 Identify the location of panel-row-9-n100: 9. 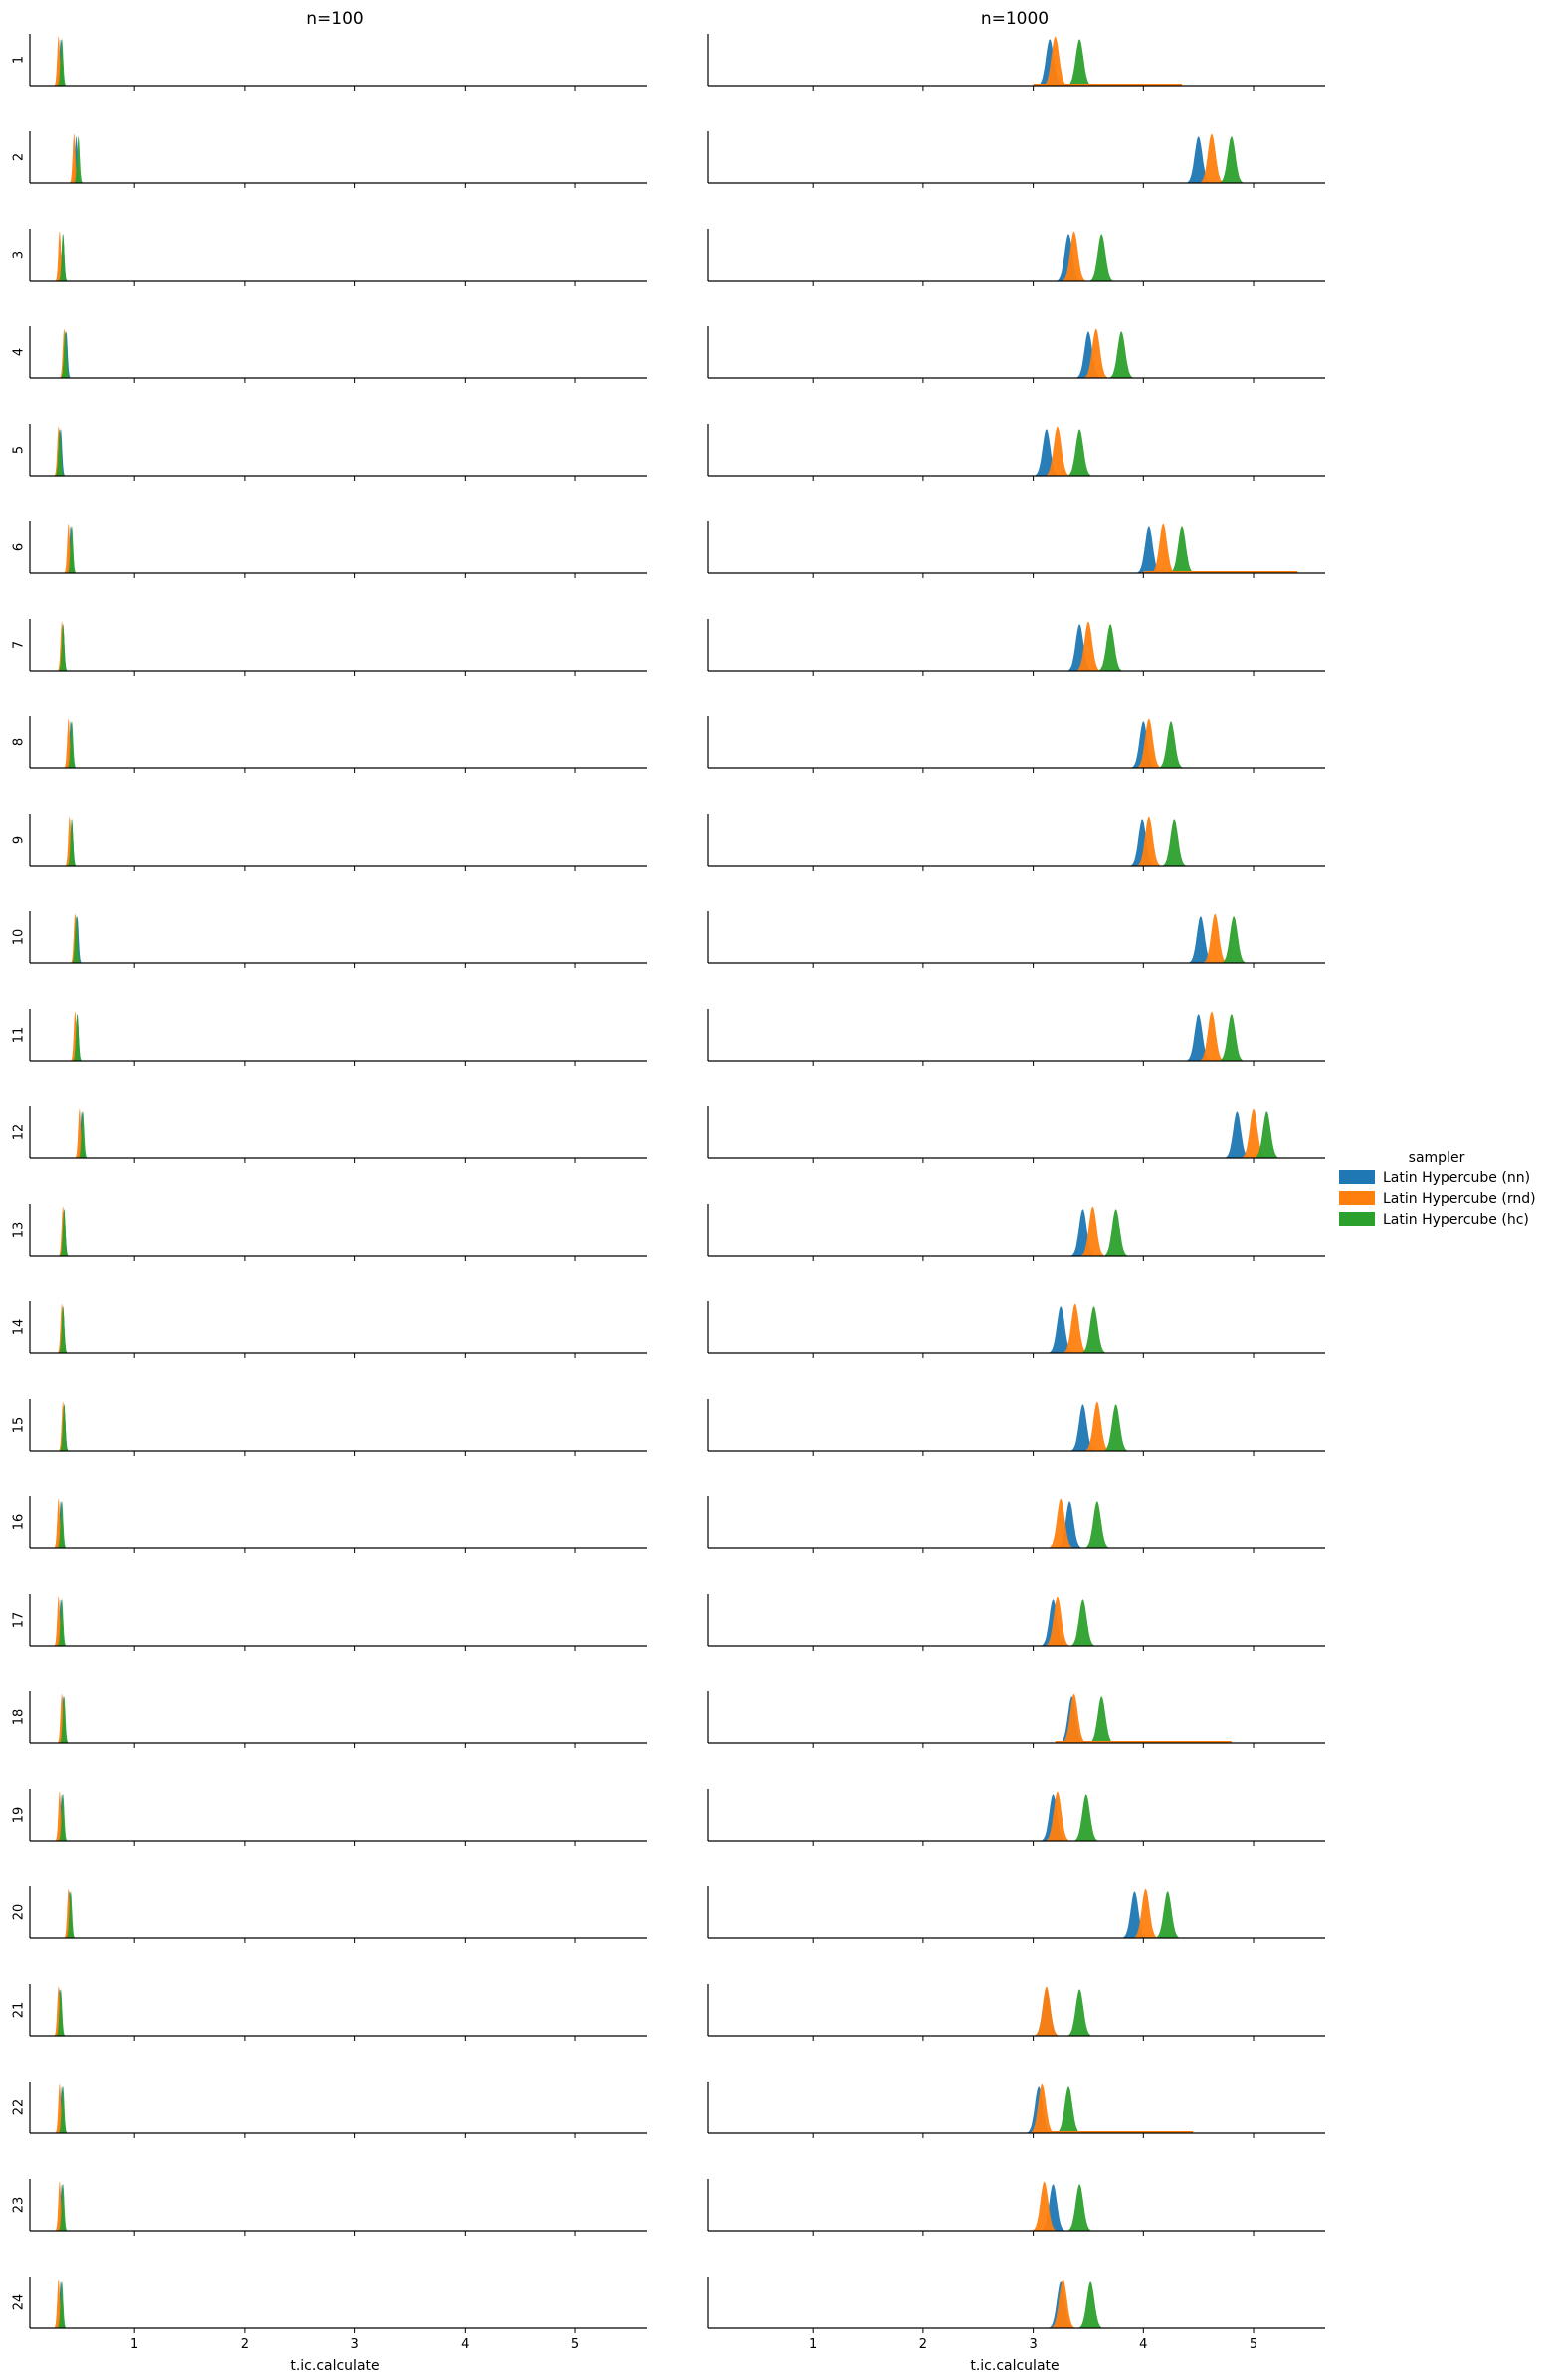
(329, 842).